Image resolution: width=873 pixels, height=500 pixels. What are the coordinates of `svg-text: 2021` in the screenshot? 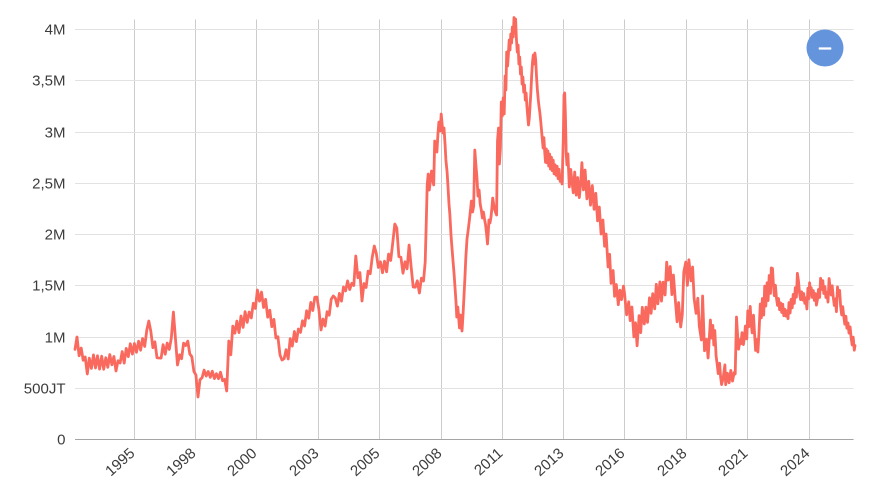 It's located at (733, 462).